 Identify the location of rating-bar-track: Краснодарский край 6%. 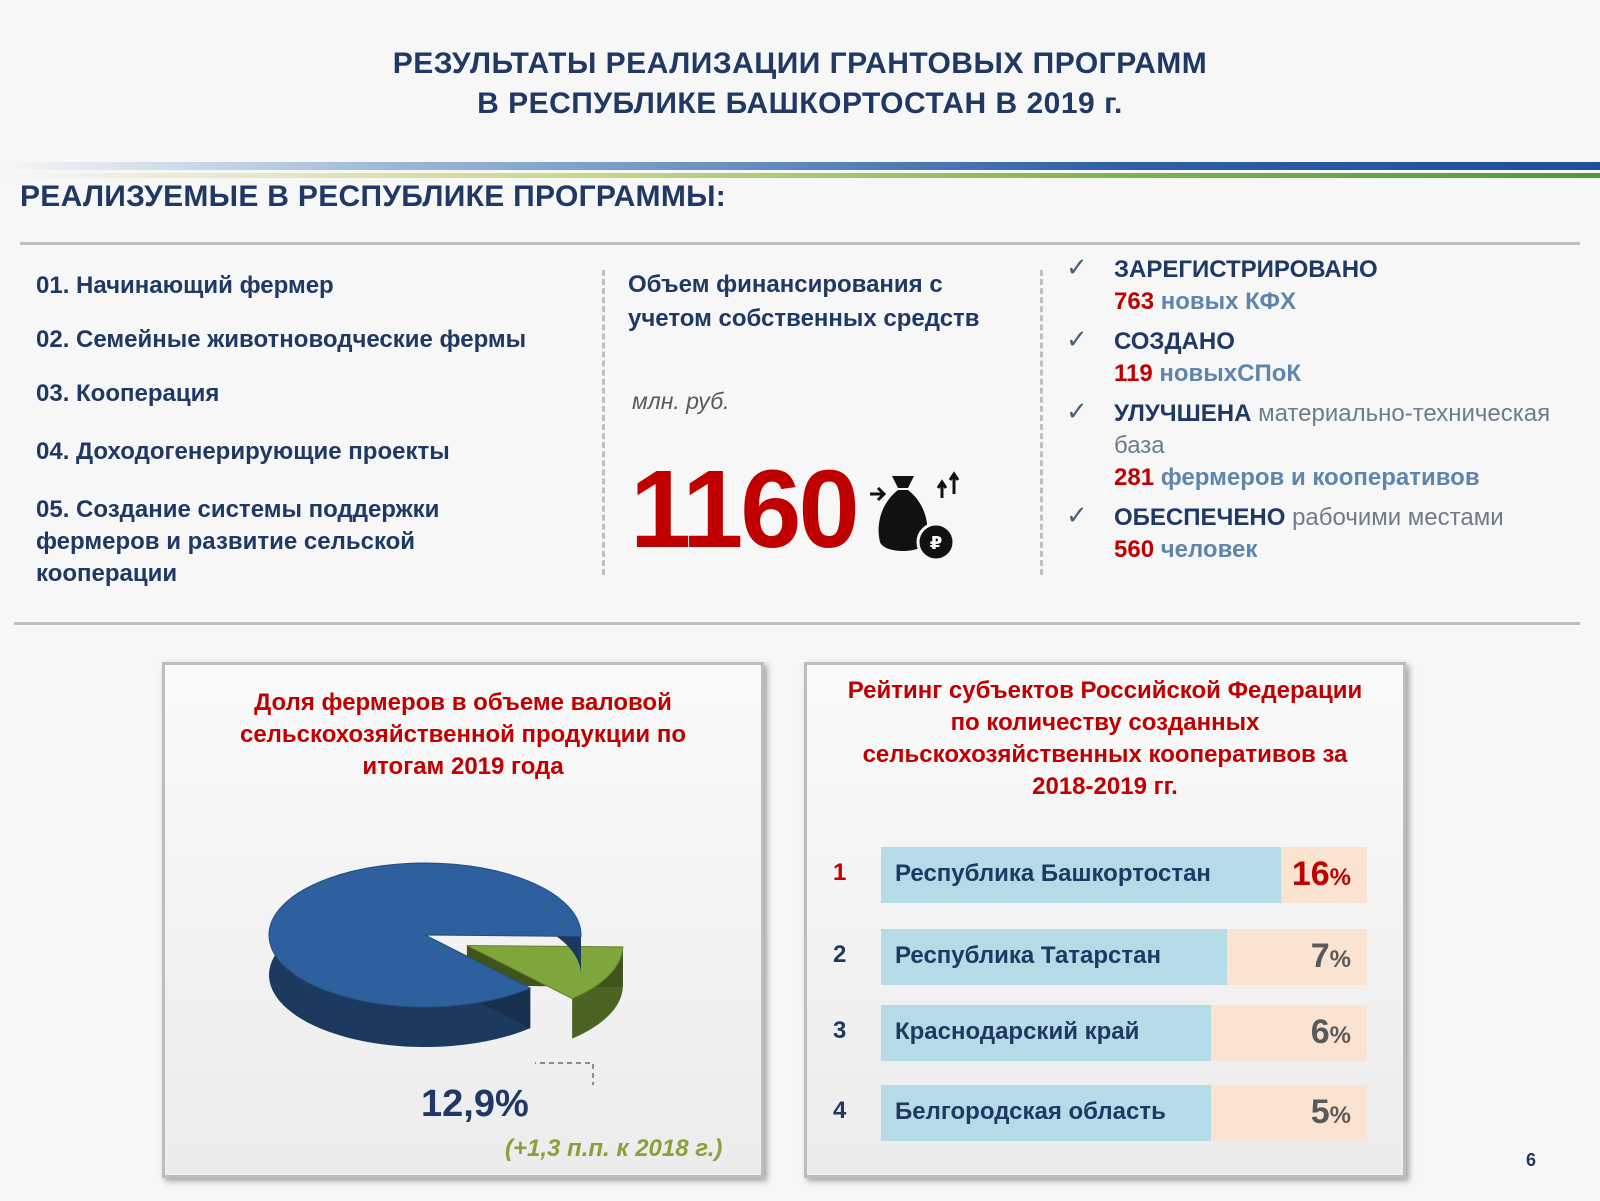
(1124, 1033).